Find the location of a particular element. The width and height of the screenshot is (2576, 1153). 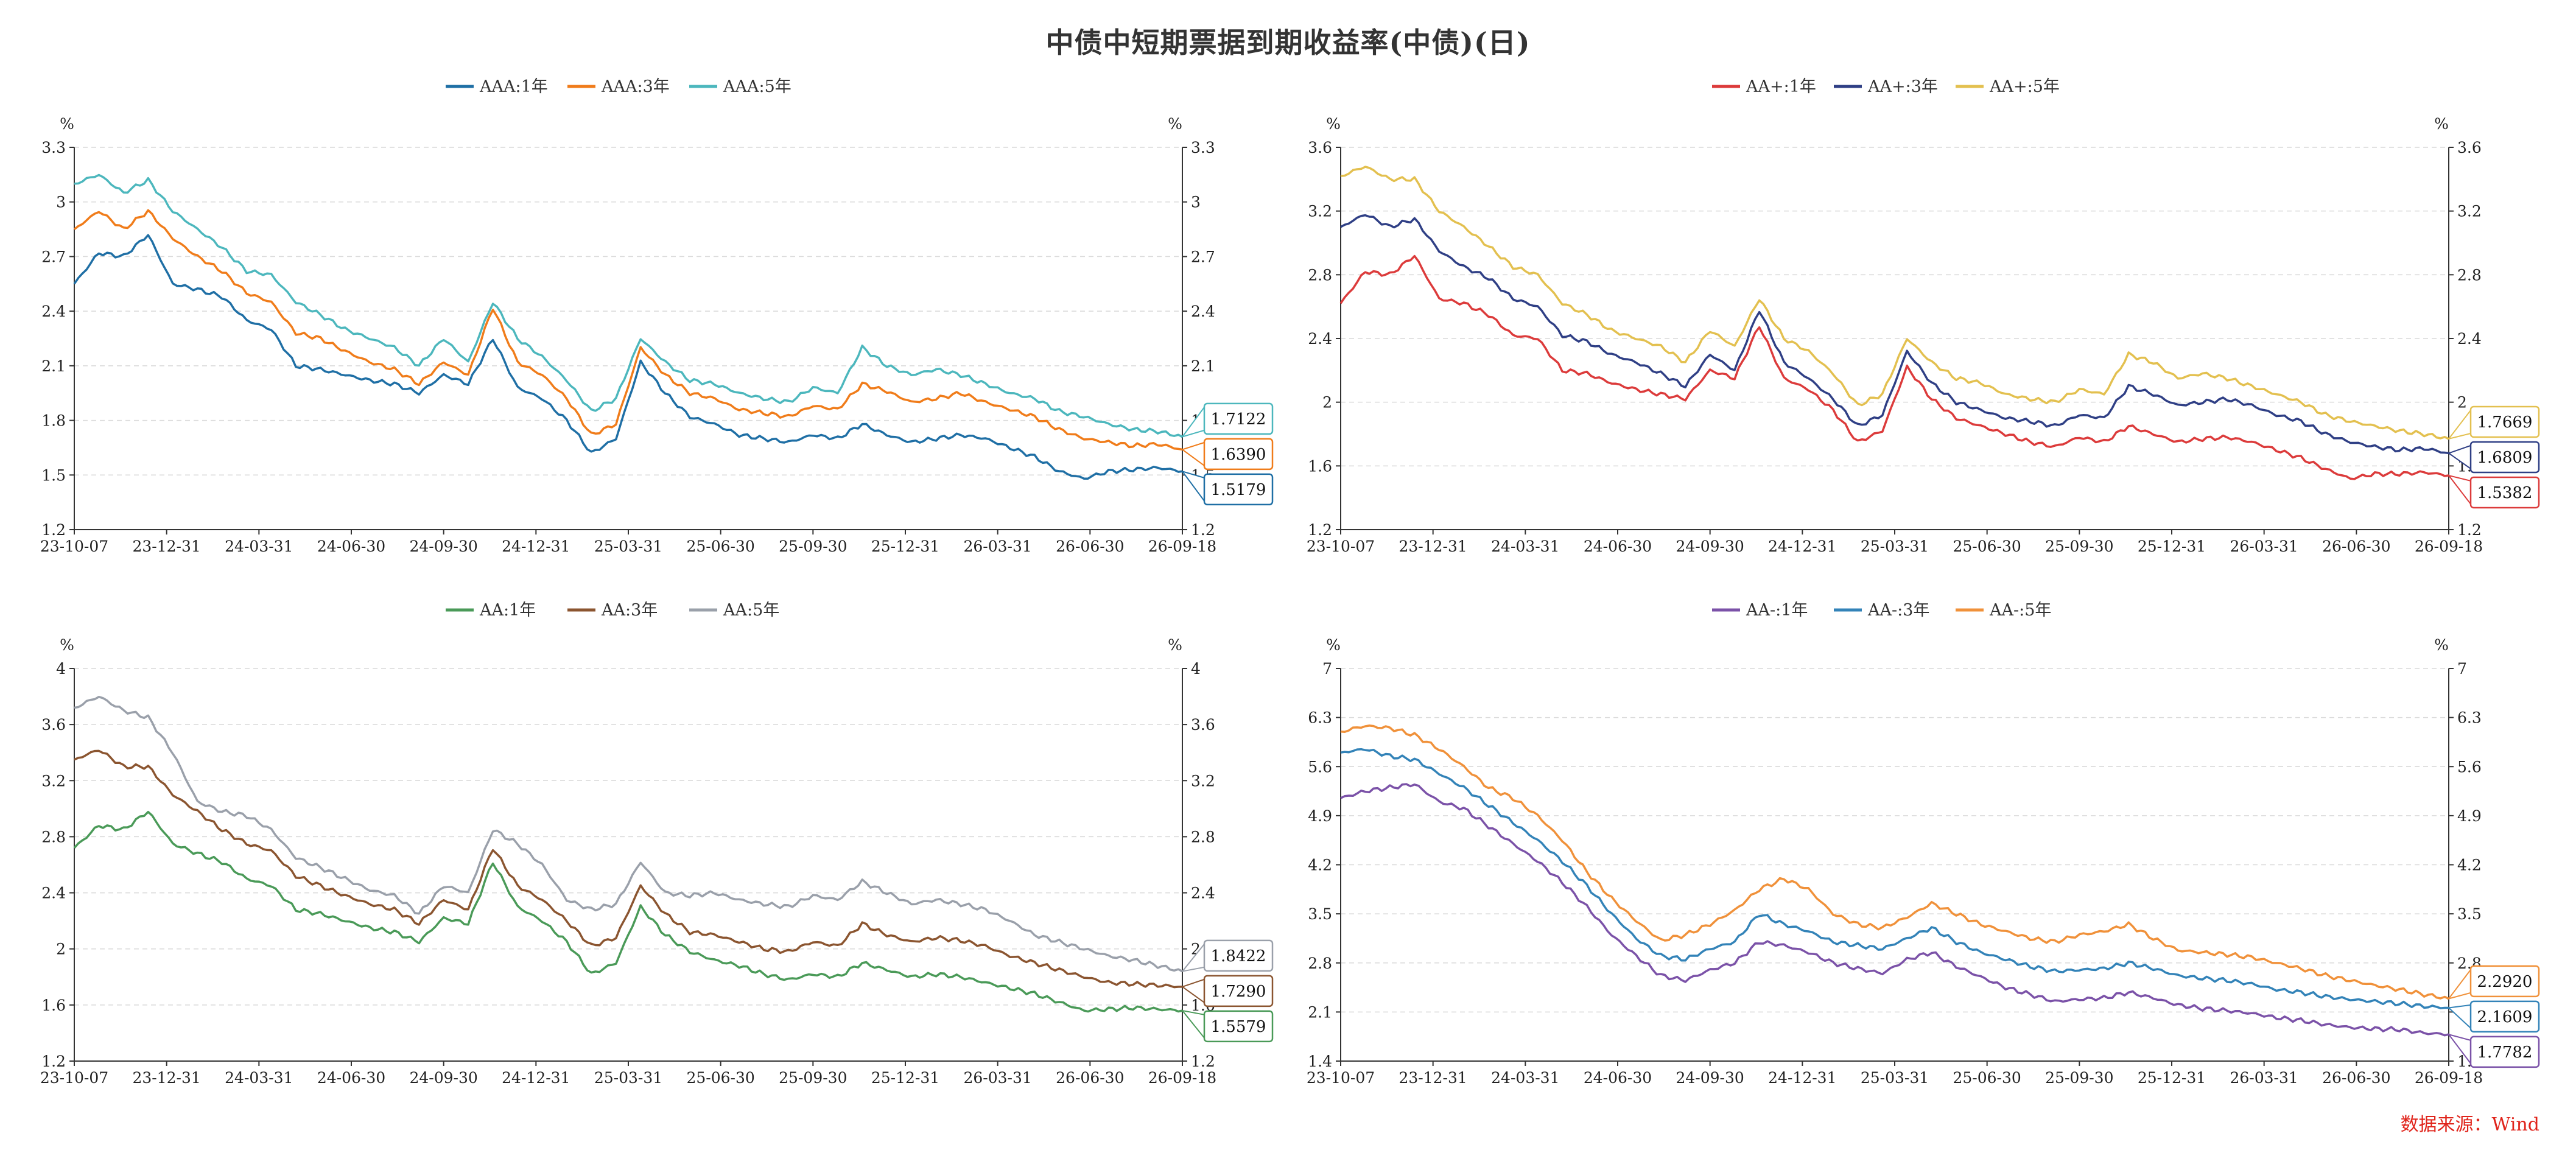

last-value-badge: 2.1609 is located at coordinates (2493, 1016).